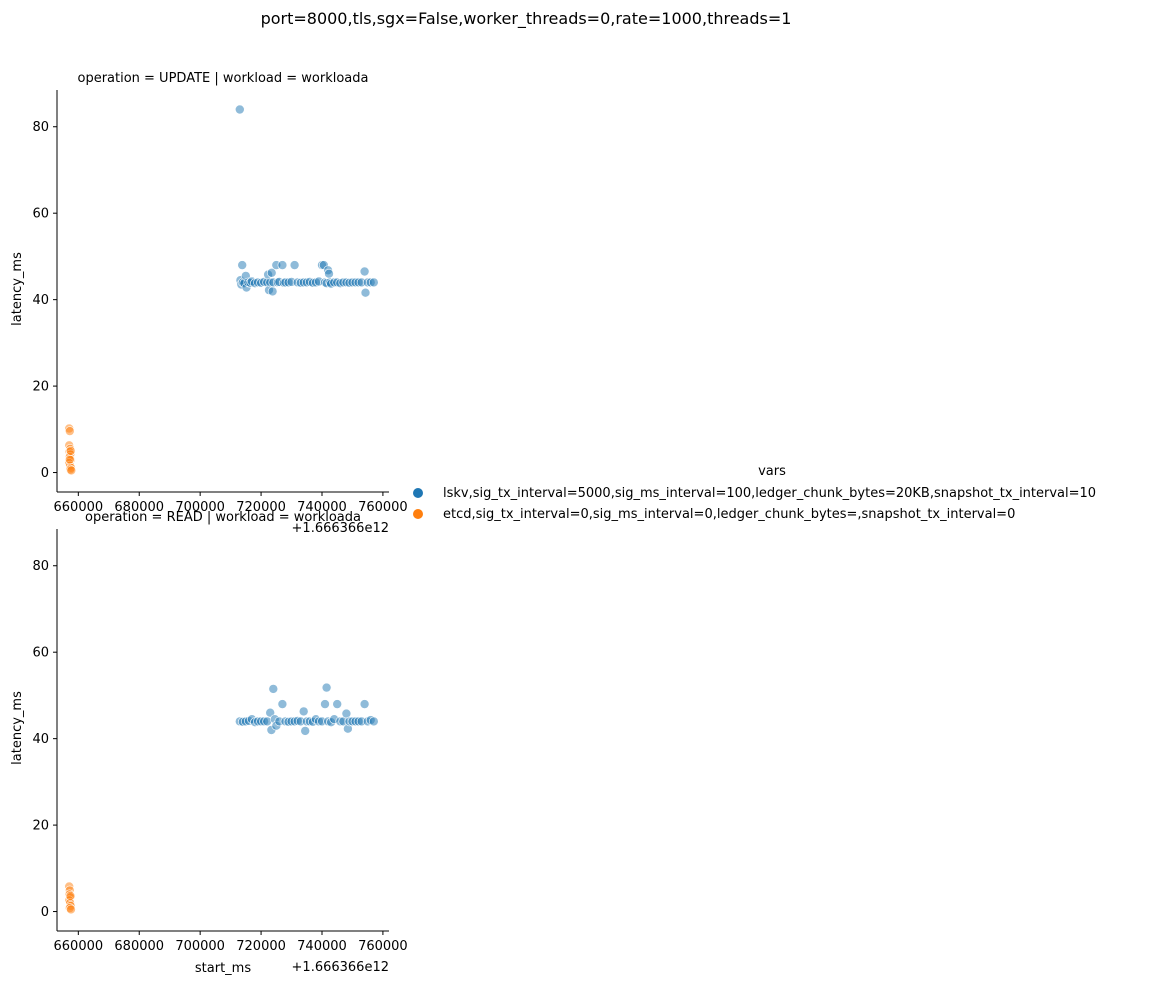 The height and width of the screenshot is (985, 1153). I want to click on panel-title: operation = READ | workload = workloada, so click(223, 517).